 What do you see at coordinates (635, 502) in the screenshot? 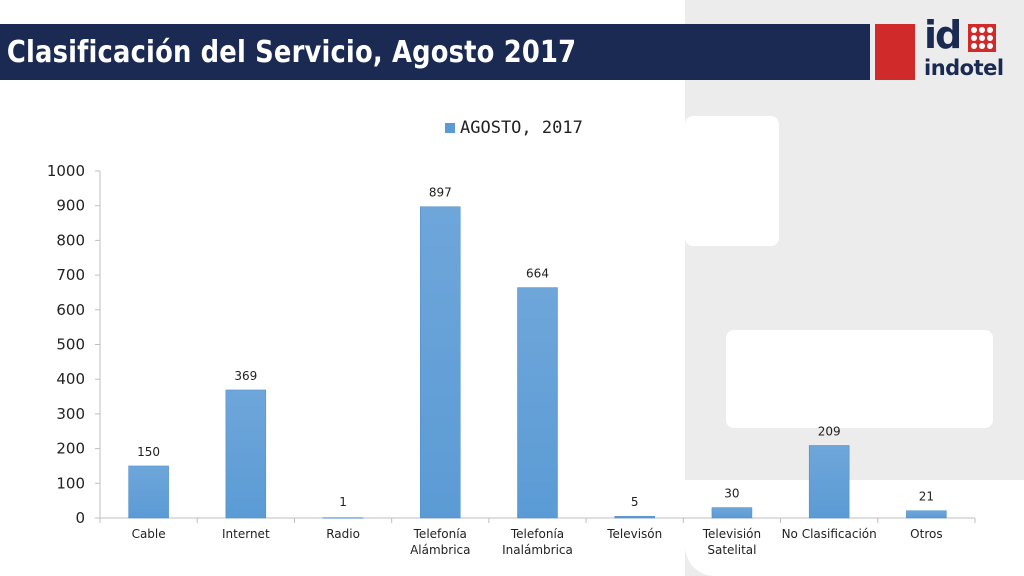
I see `data-label: 5` at bounding box center [635, 502].